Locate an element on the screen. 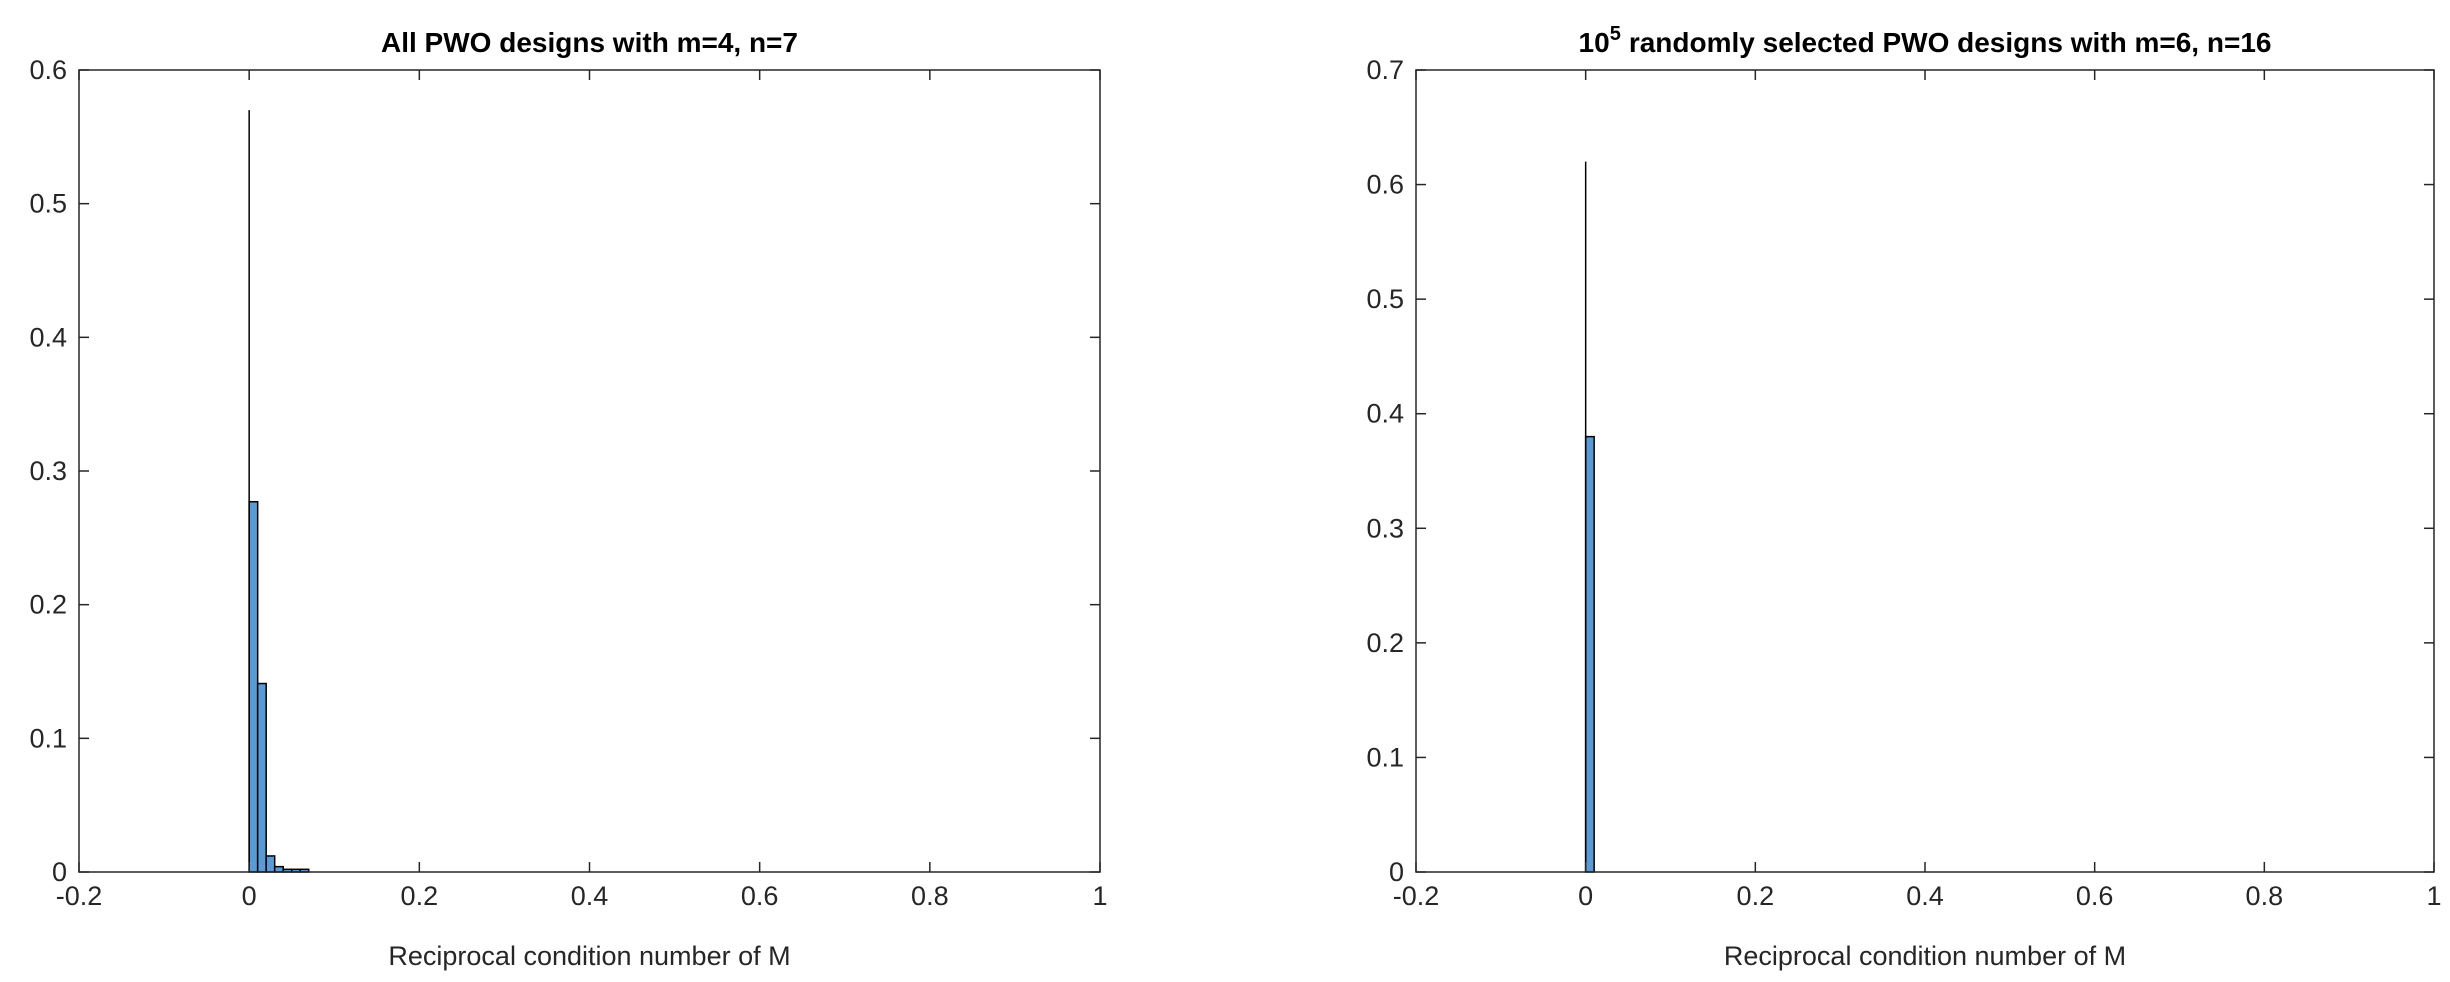 This screenshot has height=982, width=2450. y-tick-label: 0.7 is located at coordinates (1385, 70).